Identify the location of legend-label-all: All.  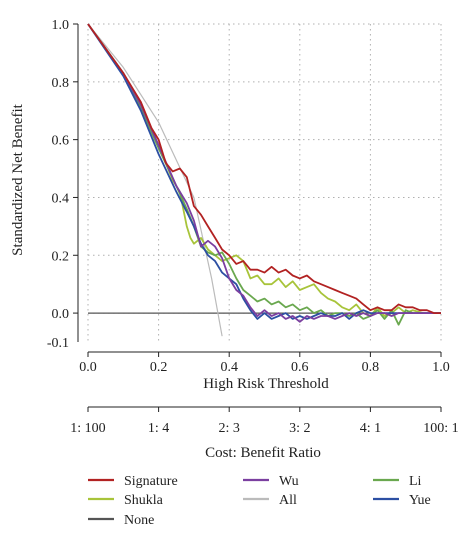
(288, 500).